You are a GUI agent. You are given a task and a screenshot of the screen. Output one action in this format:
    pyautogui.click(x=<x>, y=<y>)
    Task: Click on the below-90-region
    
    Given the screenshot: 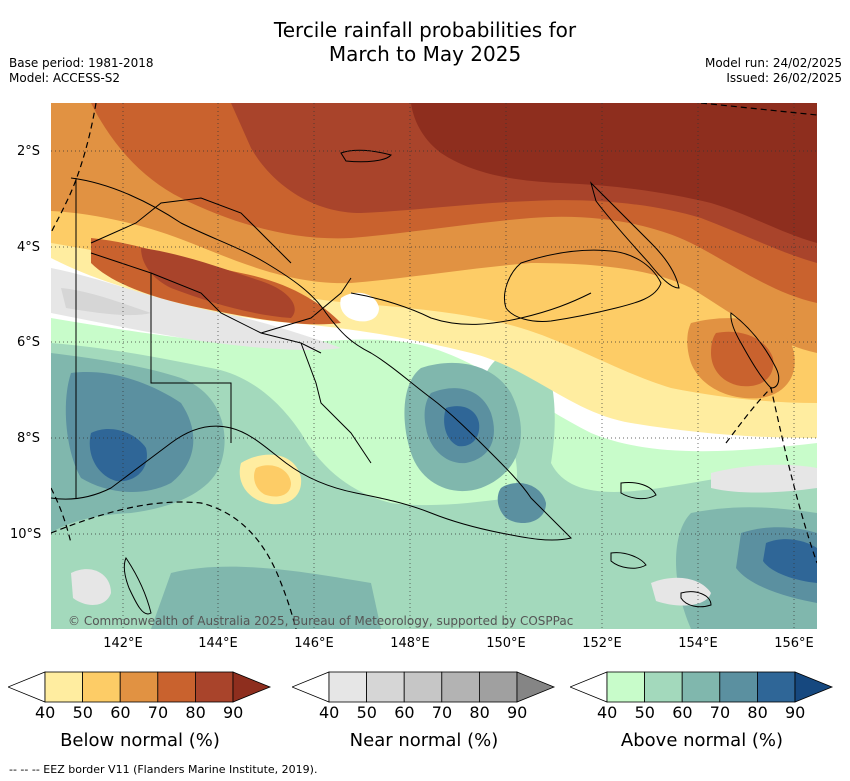 What is the action you would take?
    pyautogui.click(x=614, y=173)
    